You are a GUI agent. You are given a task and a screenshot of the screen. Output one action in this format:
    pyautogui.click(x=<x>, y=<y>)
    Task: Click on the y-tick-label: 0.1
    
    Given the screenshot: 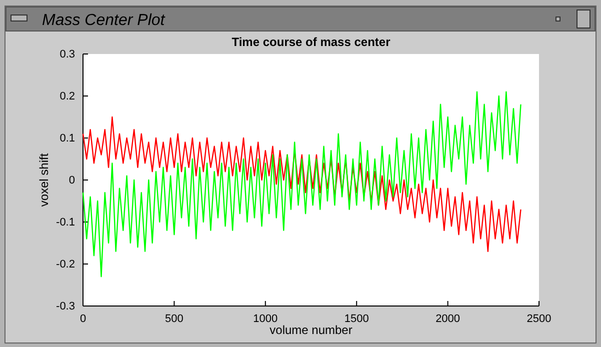 What is the action you would take?
    pyautogui.click(x=67, y=138)
    